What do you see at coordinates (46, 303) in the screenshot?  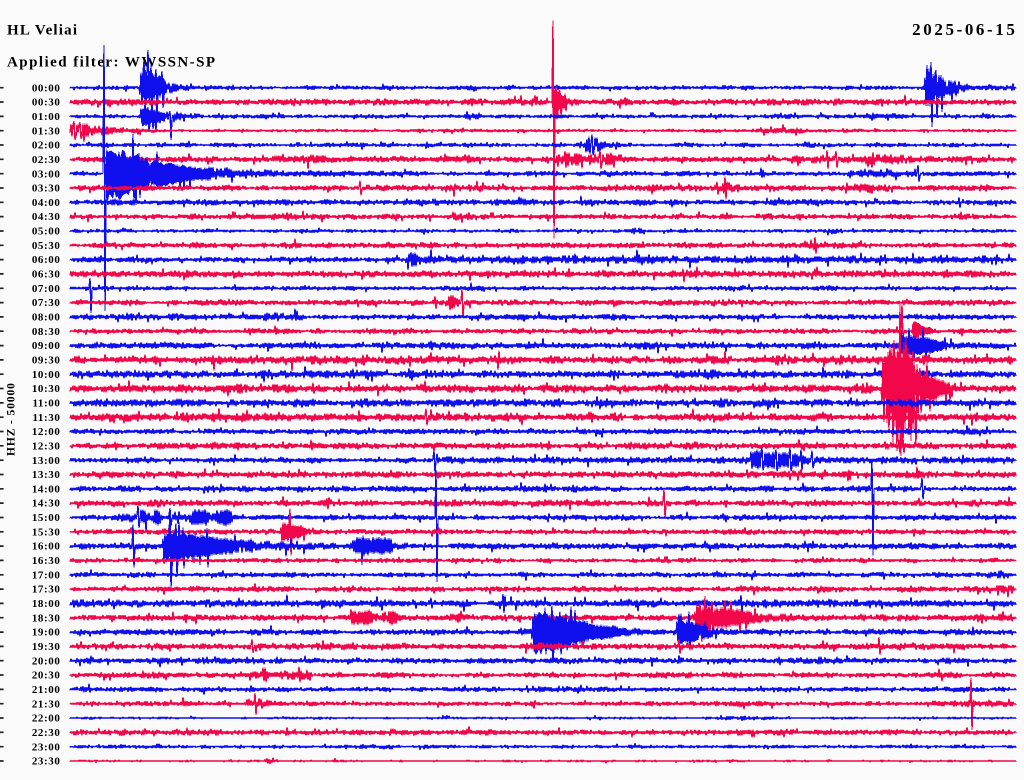 I see `svg-text: 07:30` at bounding box center [46, 303].